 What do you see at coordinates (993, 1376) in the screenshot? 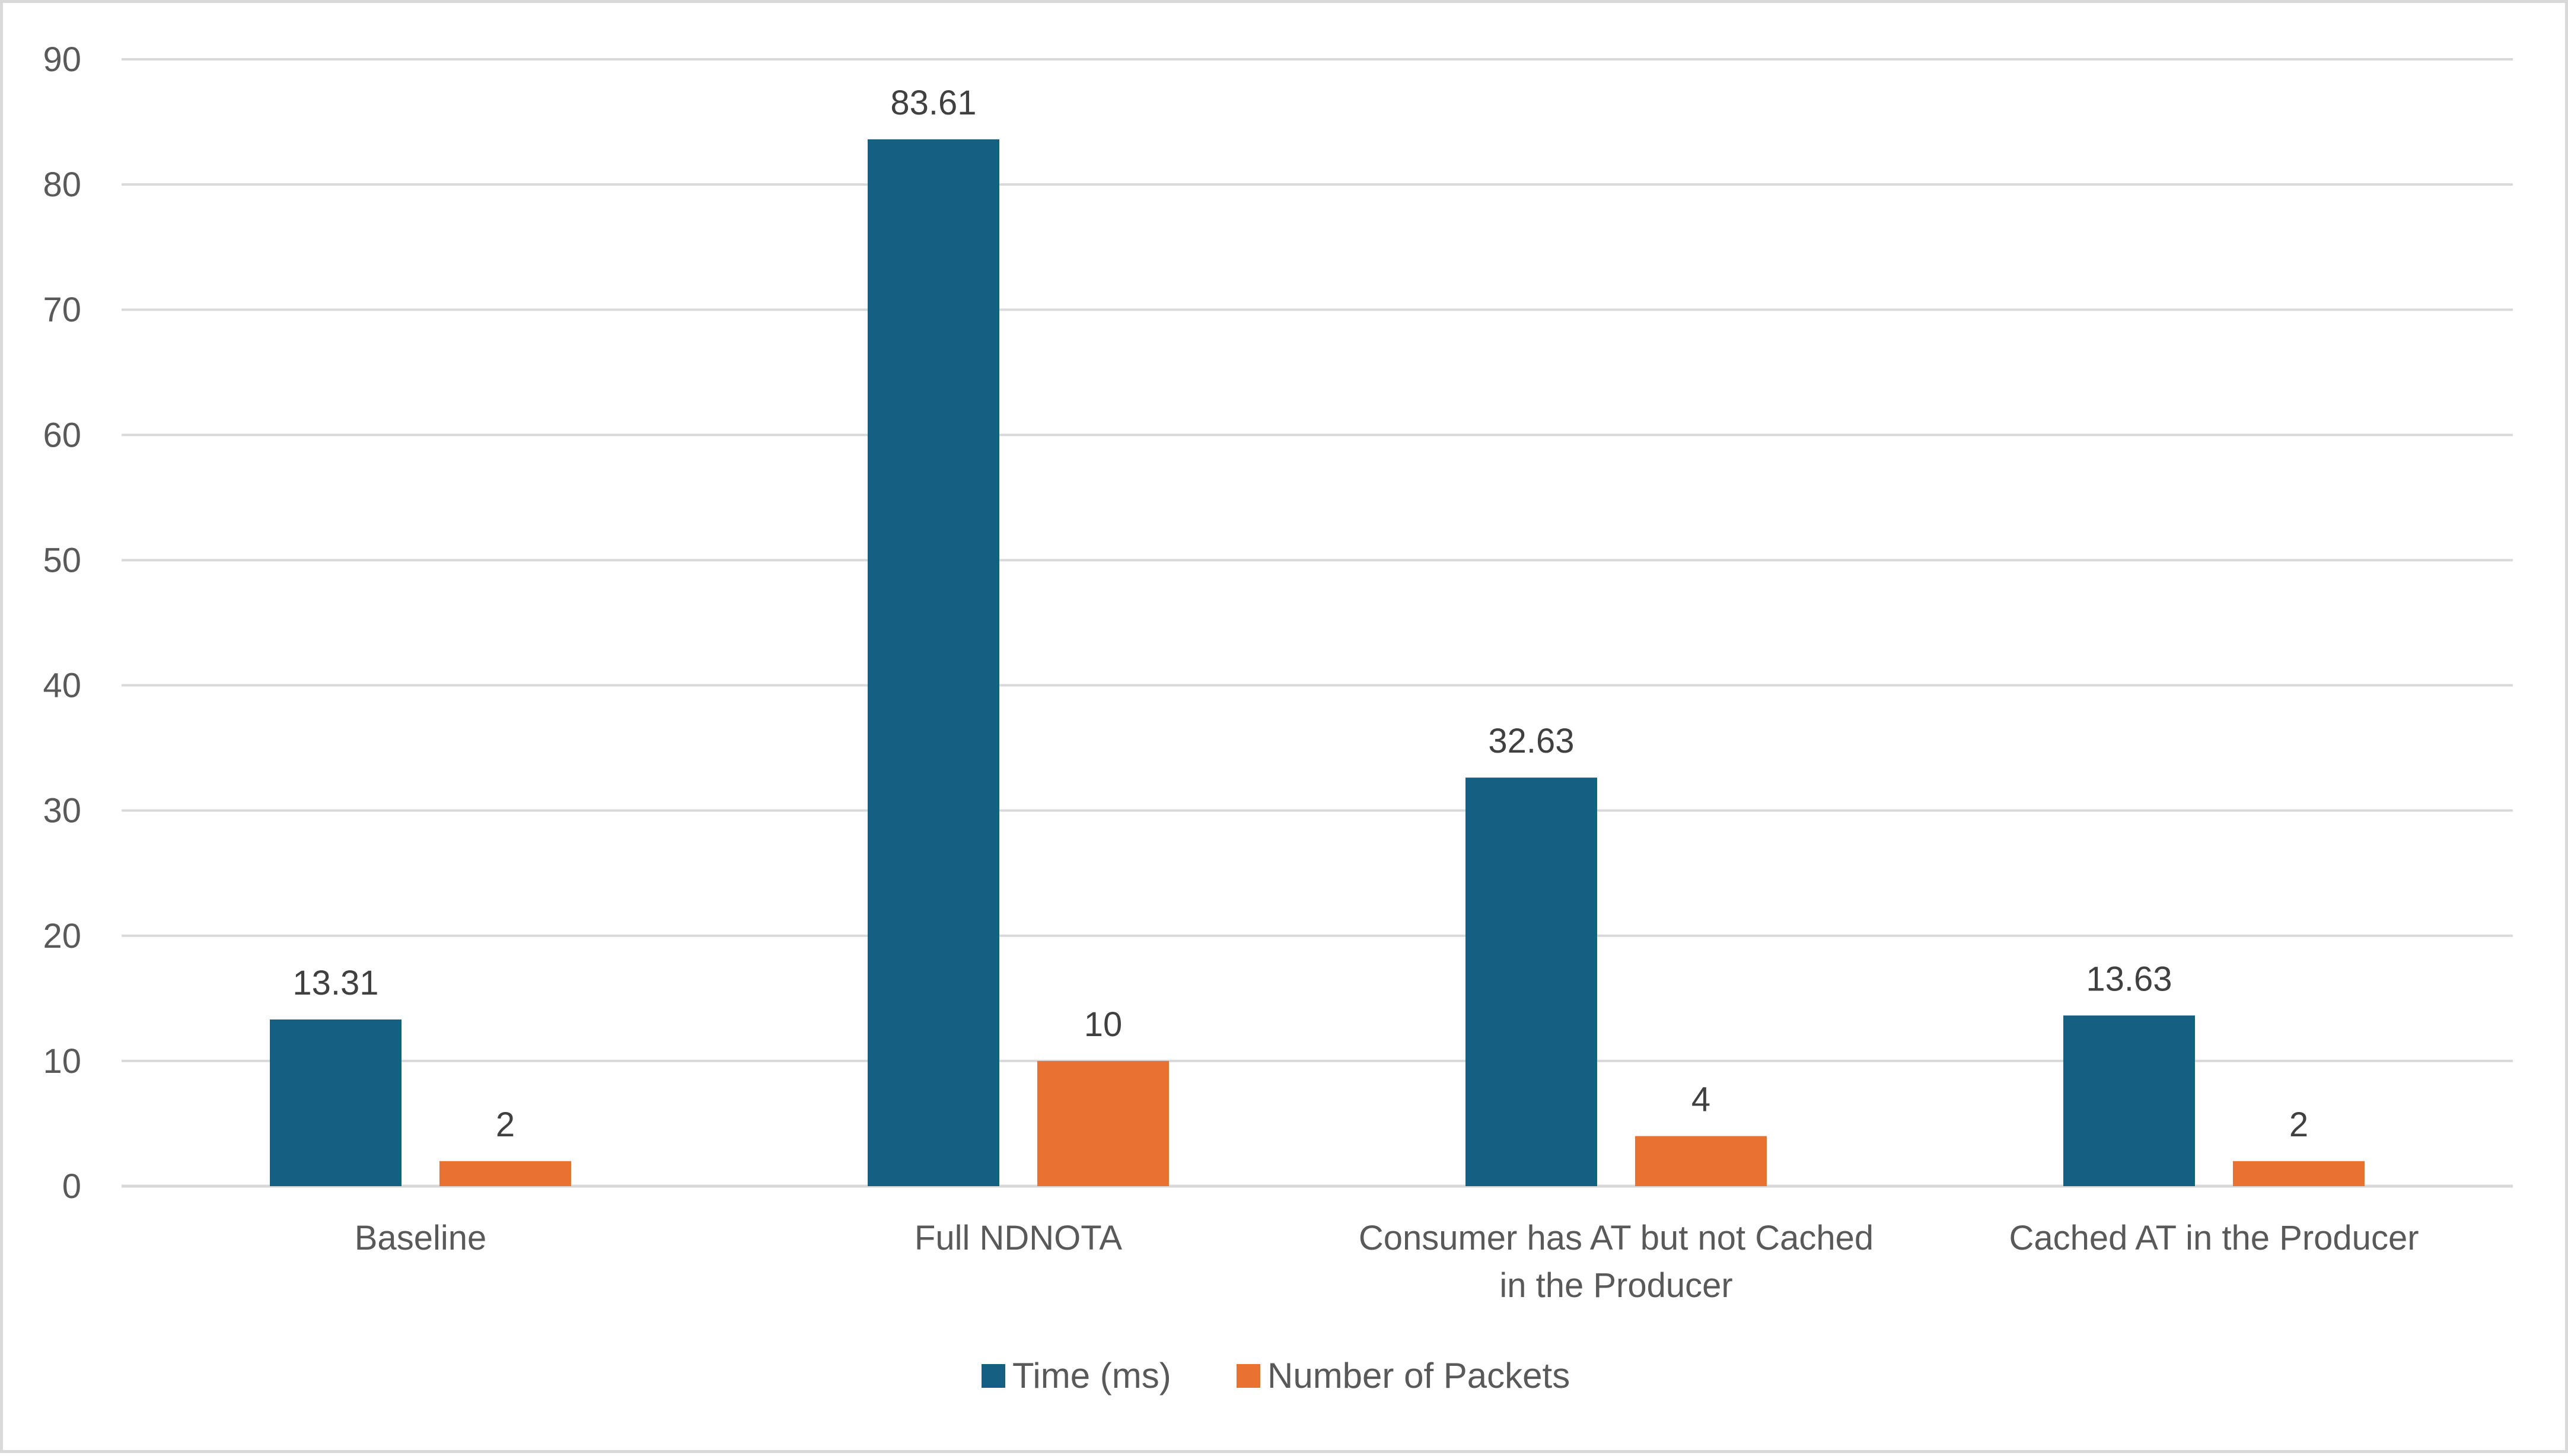
I see `time-legend-swatch` at bounding box center [993, 1376].